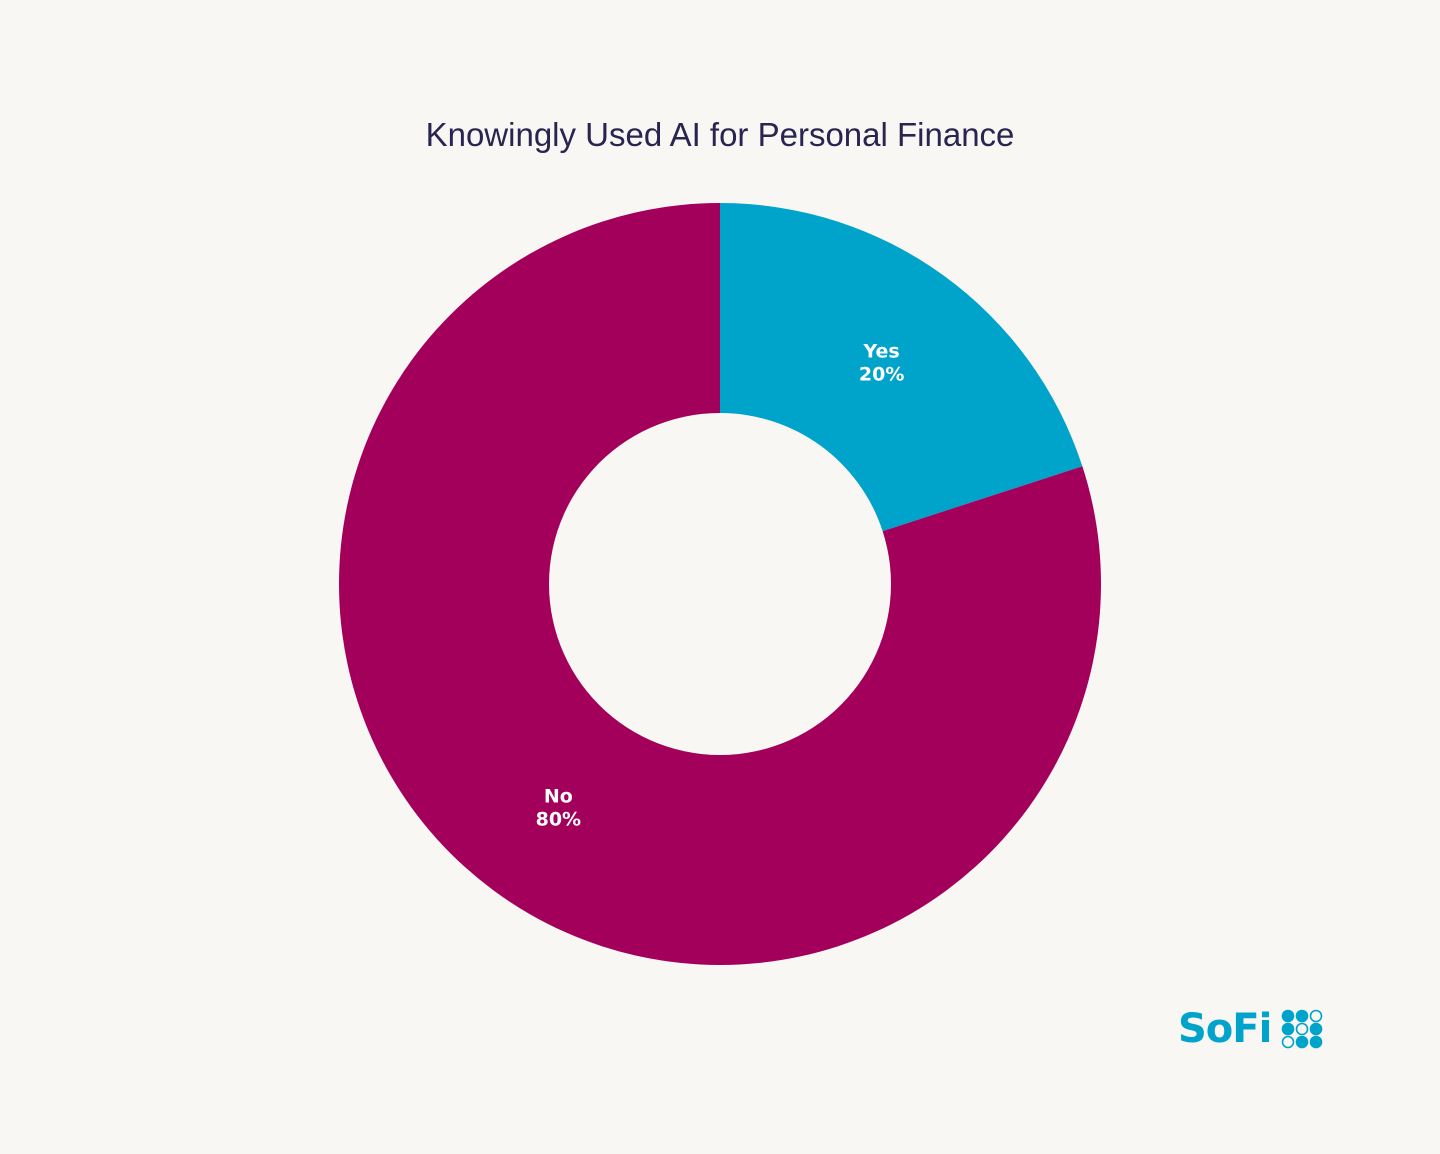 The image size is (1440, 1154). What do you see at coordinates (558, 819) in the screenshot?
I see `data-label-value: 80%` at bounding box center [558, 819].